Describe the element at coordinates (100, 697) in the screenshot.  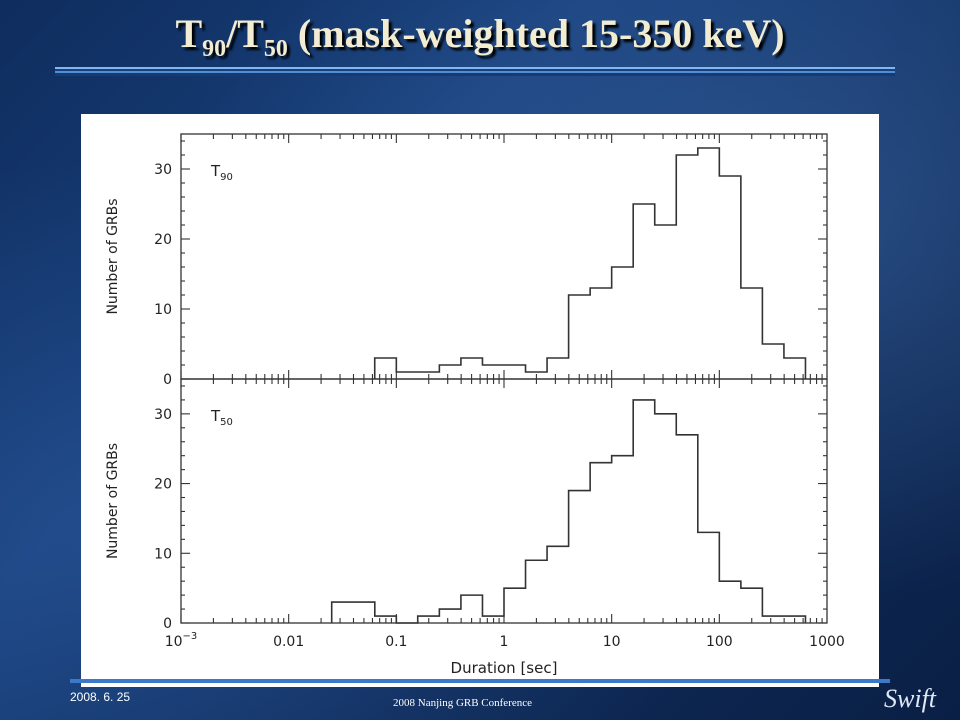
I see `footer-date: 2008. 6. 25` at that location.